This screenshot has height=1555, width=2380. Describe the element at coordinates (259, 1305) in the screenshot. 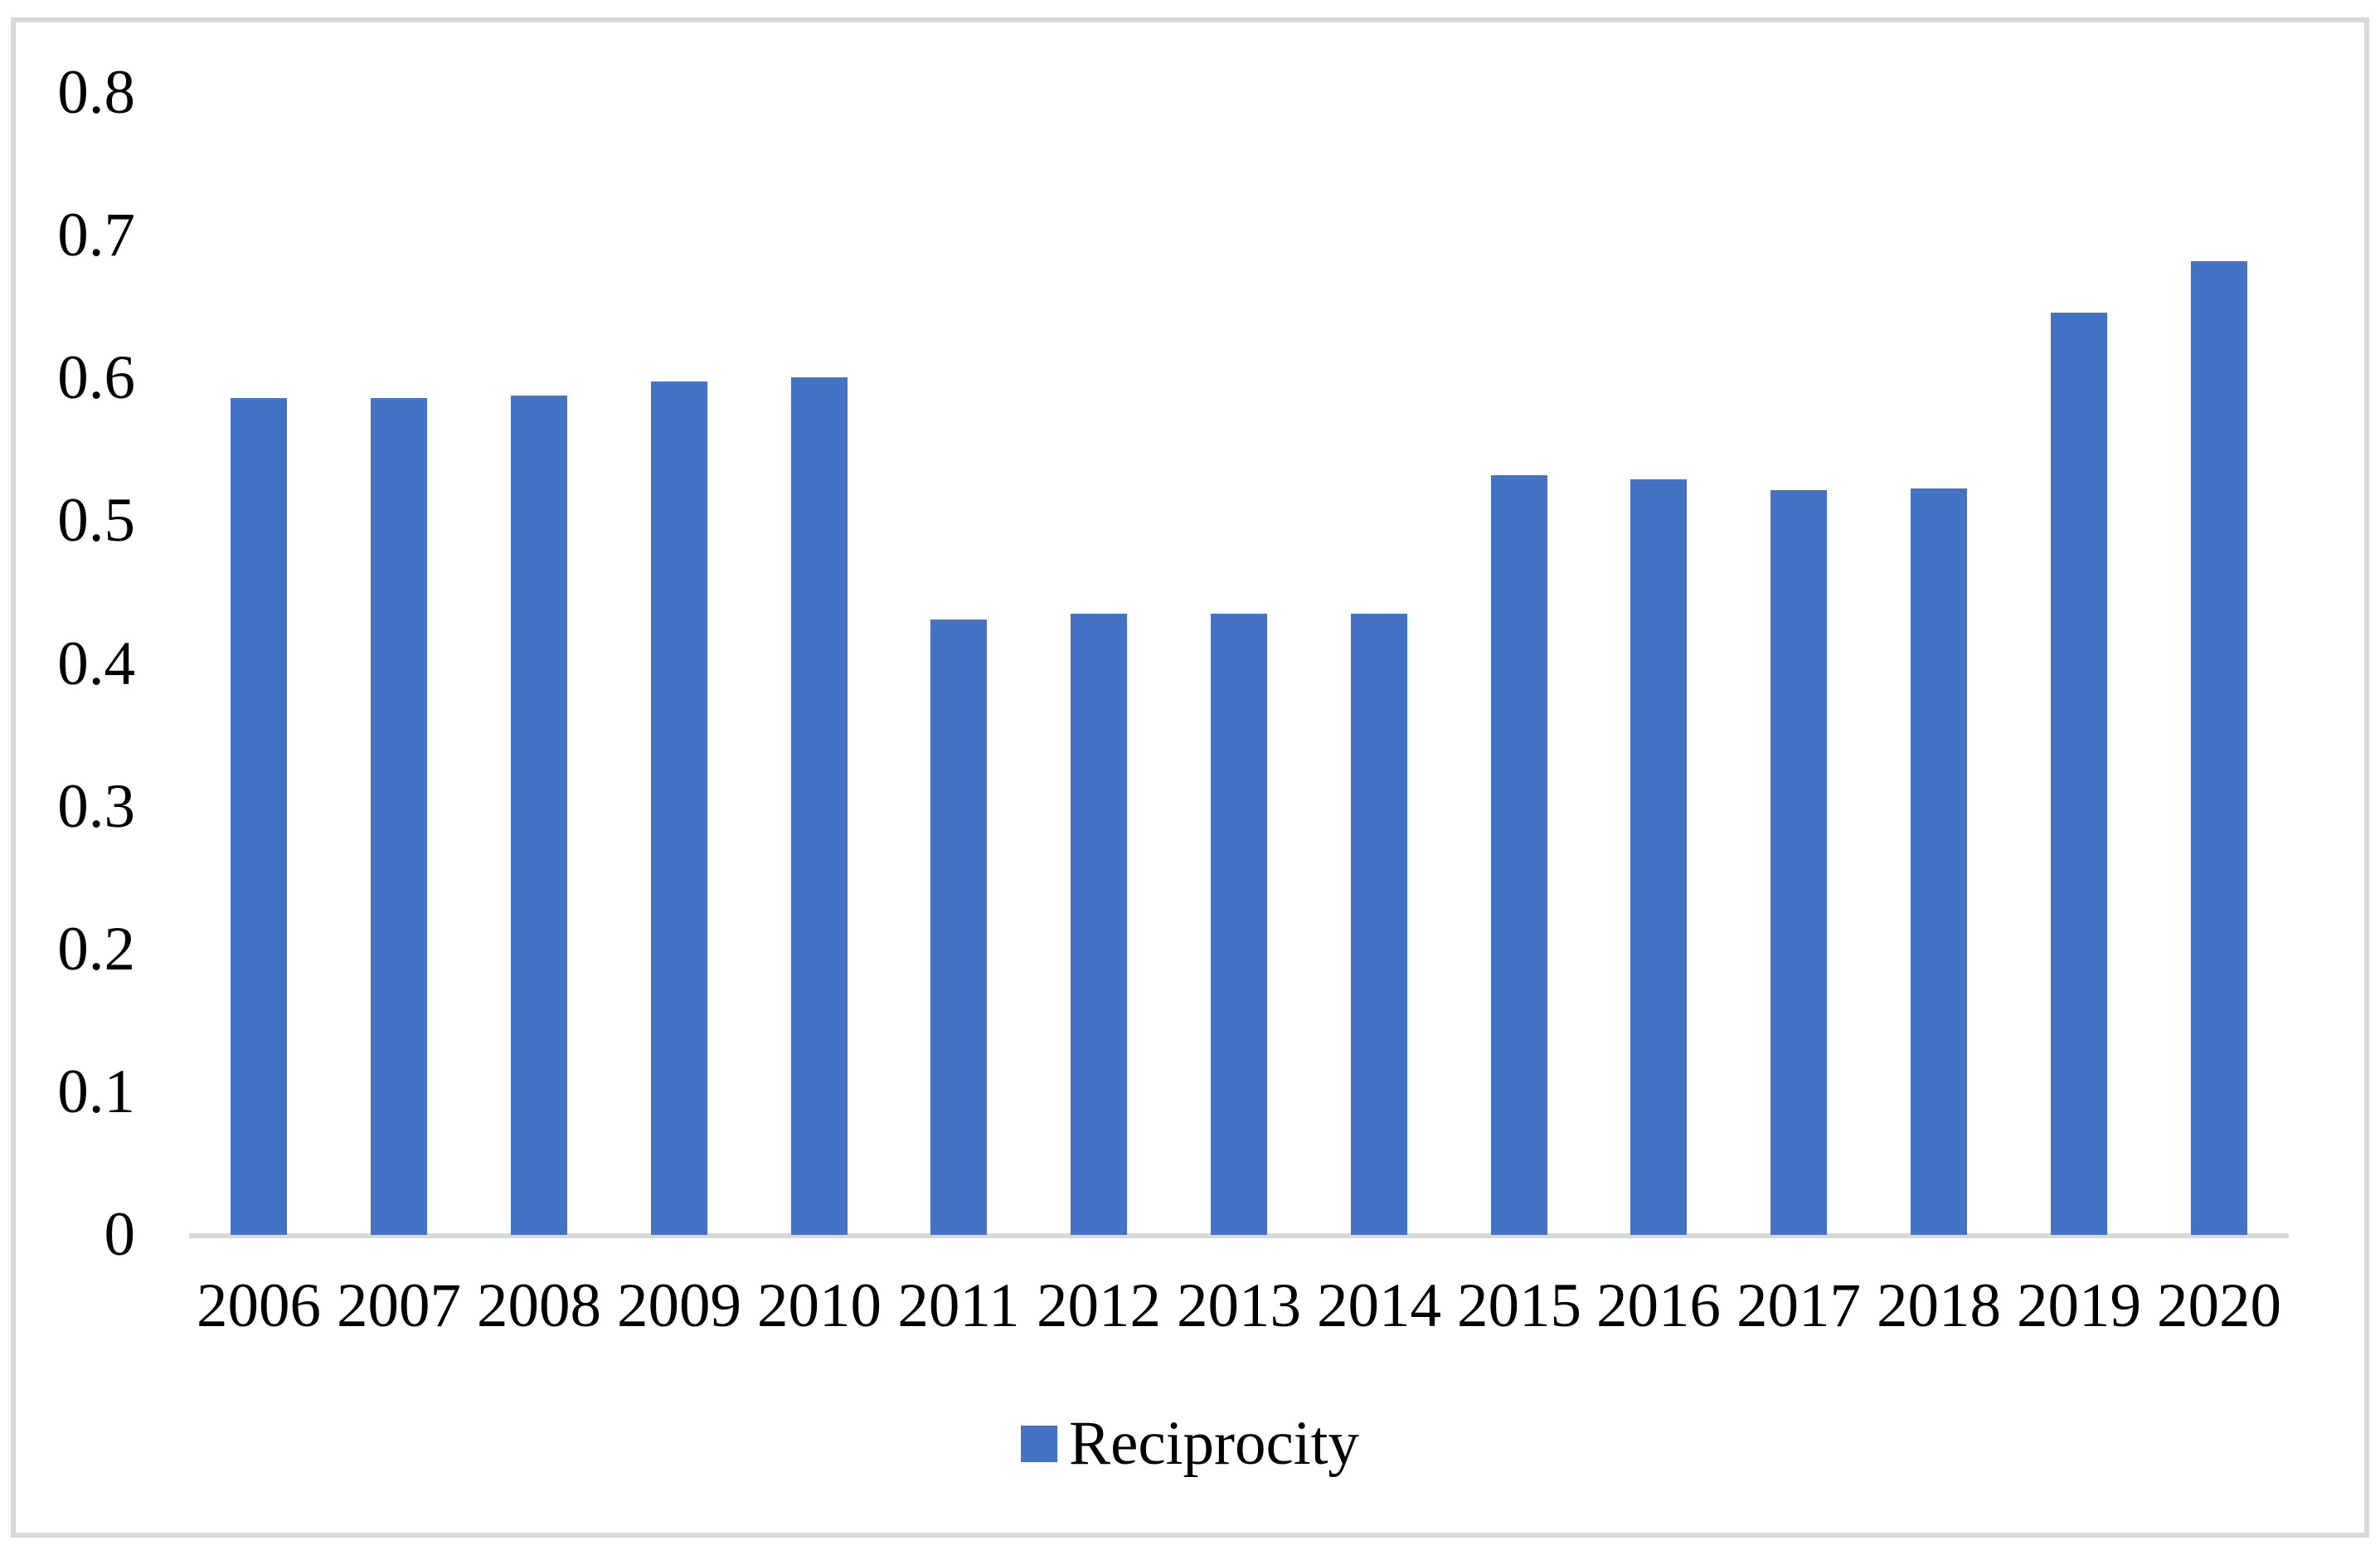

I see `x-tick-label-2006: 2006` at that location.